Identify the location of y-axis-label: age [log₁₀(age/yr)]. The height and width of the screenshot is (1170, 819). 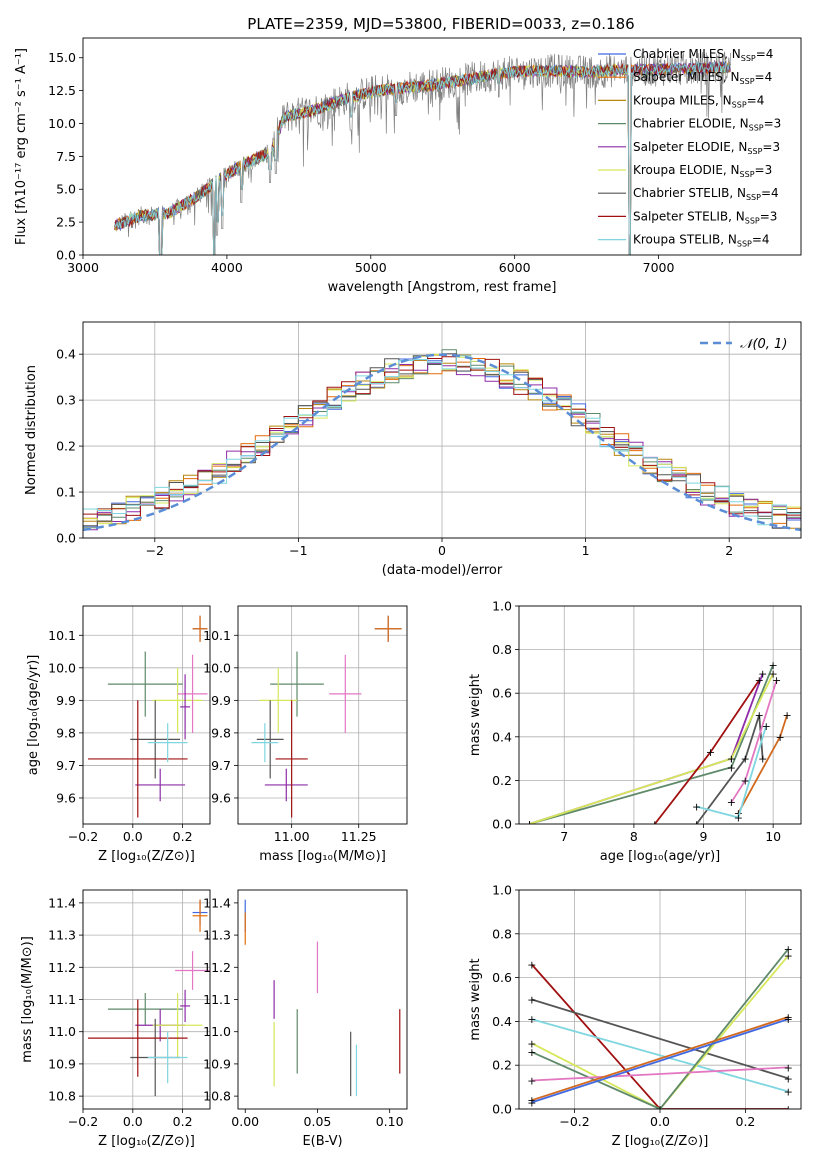
(33, 715).